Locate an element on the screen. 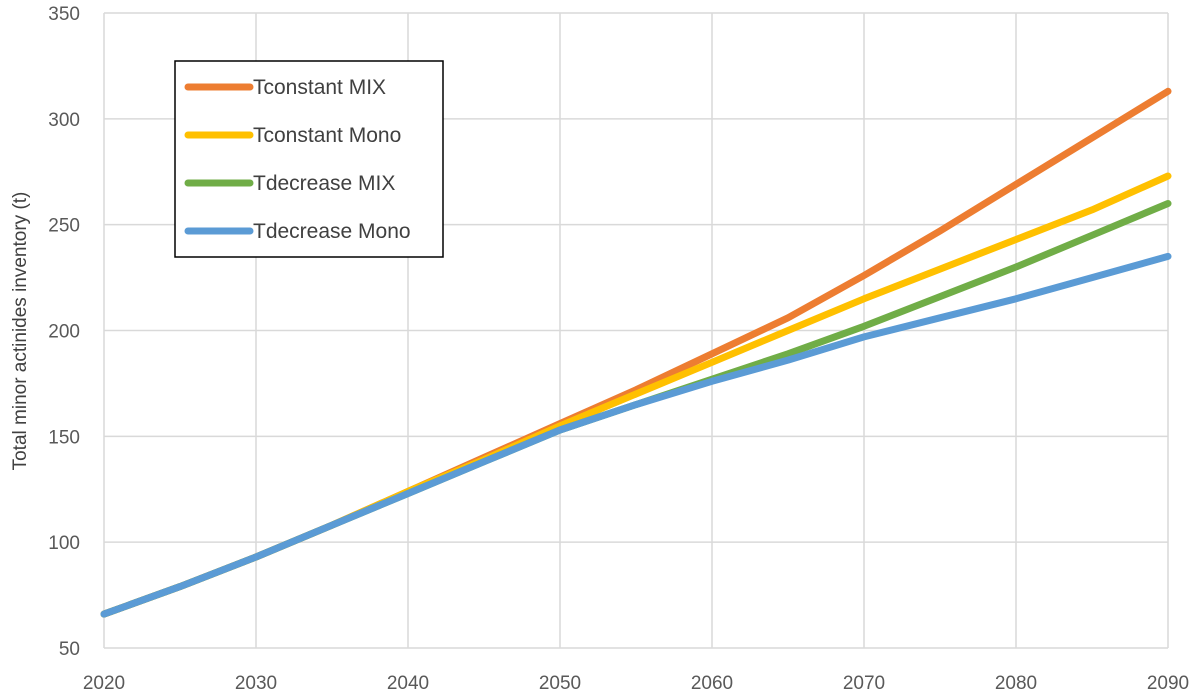 This screenshot has height=694, width=1200. y-axis-ticks: 50 100 150 200 250 300 350 is located at coordinates (64, 332).